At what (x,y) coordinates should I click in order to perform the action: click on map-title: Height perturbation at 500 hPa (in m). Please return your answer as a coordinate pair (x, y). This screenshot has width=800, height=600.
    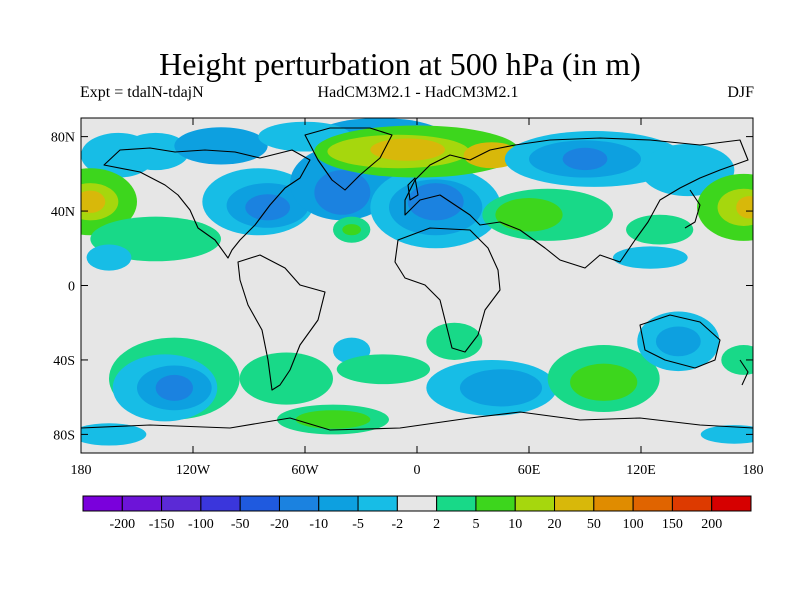
    Looking at the image, I should click on (400, 64).